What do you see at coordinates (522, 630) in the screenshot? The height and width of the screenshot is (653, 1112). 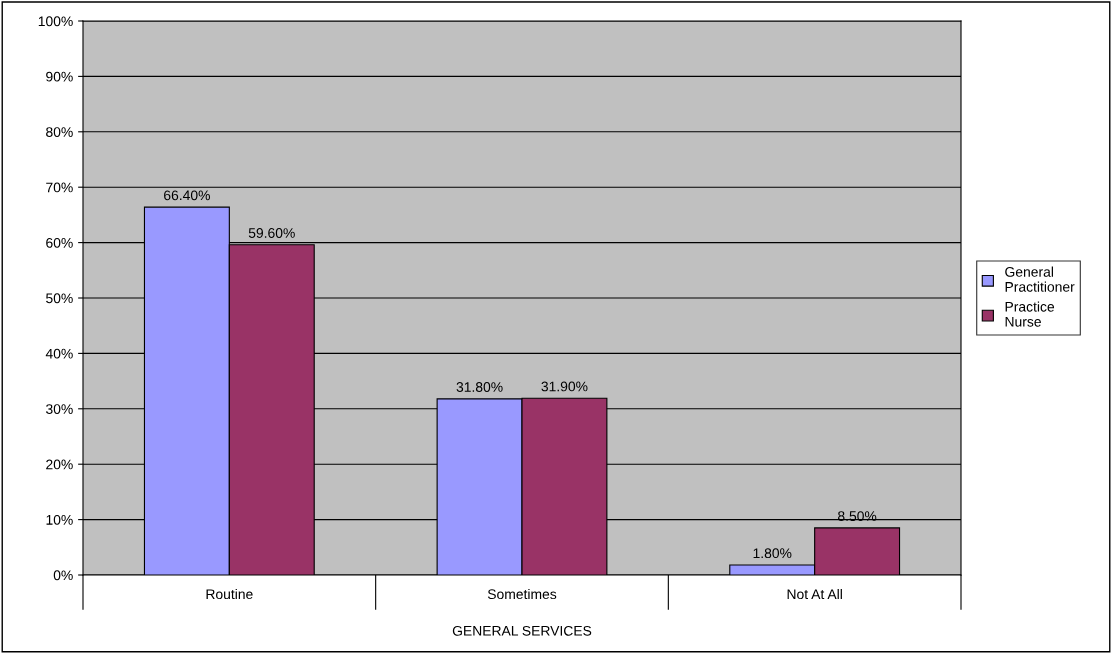 I see `x-axis-title: GENERAL SERVICES` at bounding box center [522, 630].